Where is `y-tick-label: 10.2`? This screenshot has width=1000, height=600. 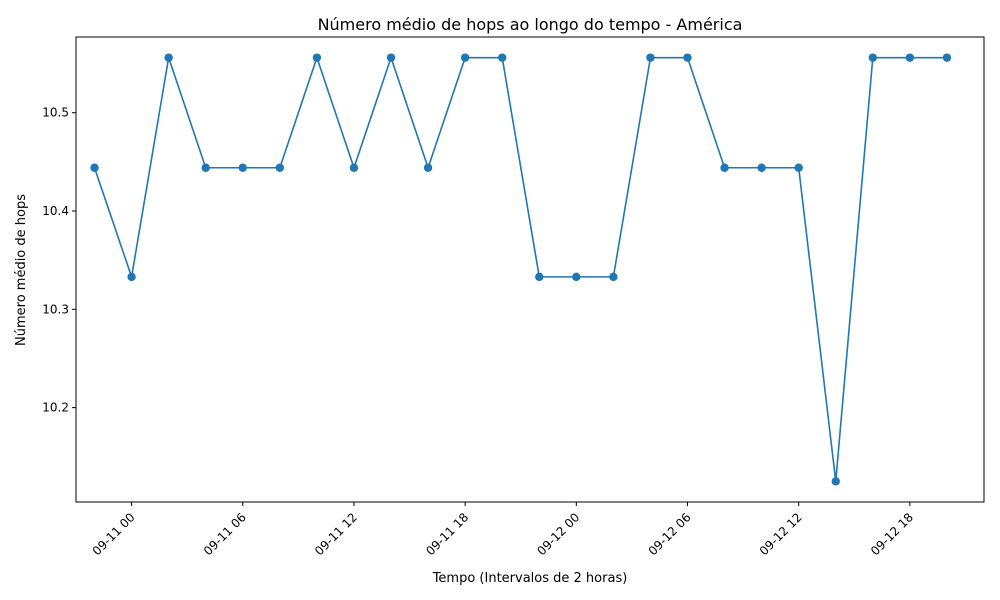 y-tick-label: 10.2 is located at coordinates (55, 408).